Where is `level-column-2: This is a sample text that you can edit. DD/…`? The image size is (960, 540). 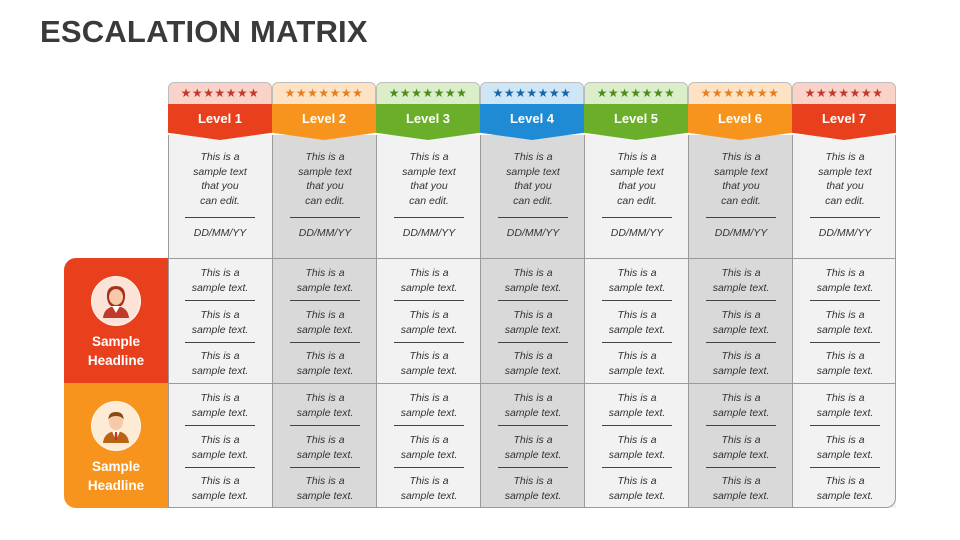 level-column-2: This is a sample text that you can edit. DD/… is located at coordinates (324, 295).